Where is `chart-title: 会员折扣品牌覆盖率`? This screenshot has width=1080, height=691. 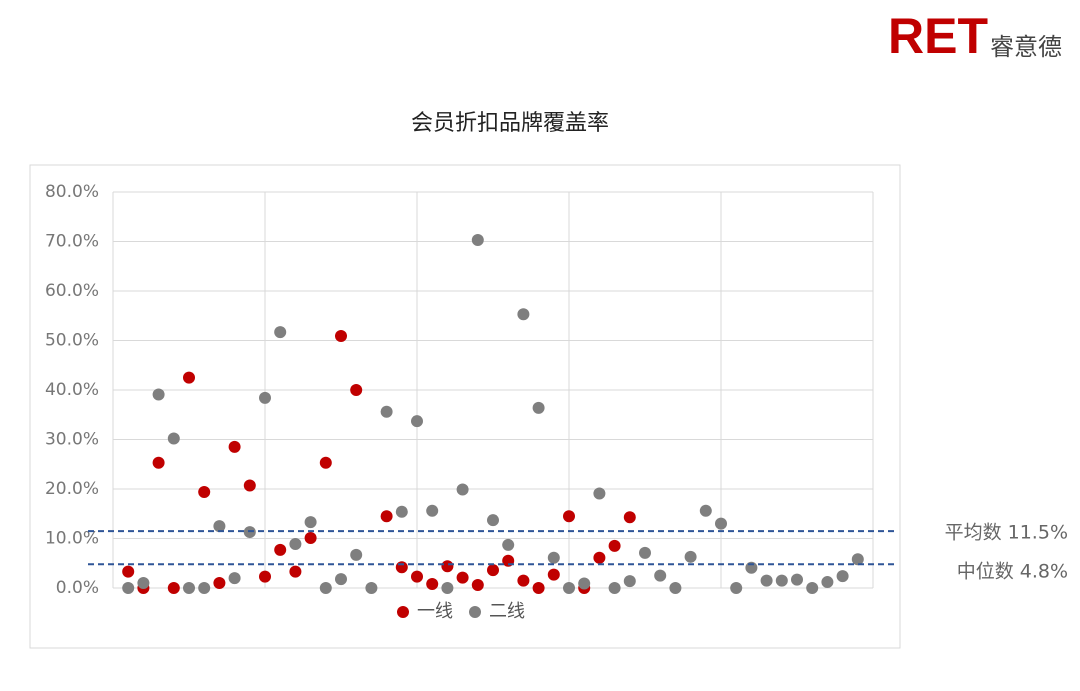 chart-title: 会员折扣品牌覆盖率 is located at coordinates (510, 123).